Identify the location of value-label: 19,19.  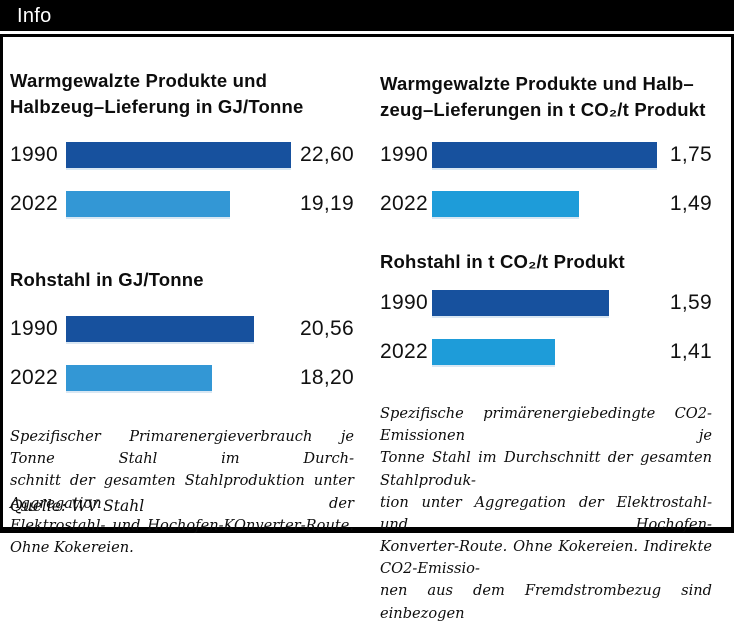
(326, 203).